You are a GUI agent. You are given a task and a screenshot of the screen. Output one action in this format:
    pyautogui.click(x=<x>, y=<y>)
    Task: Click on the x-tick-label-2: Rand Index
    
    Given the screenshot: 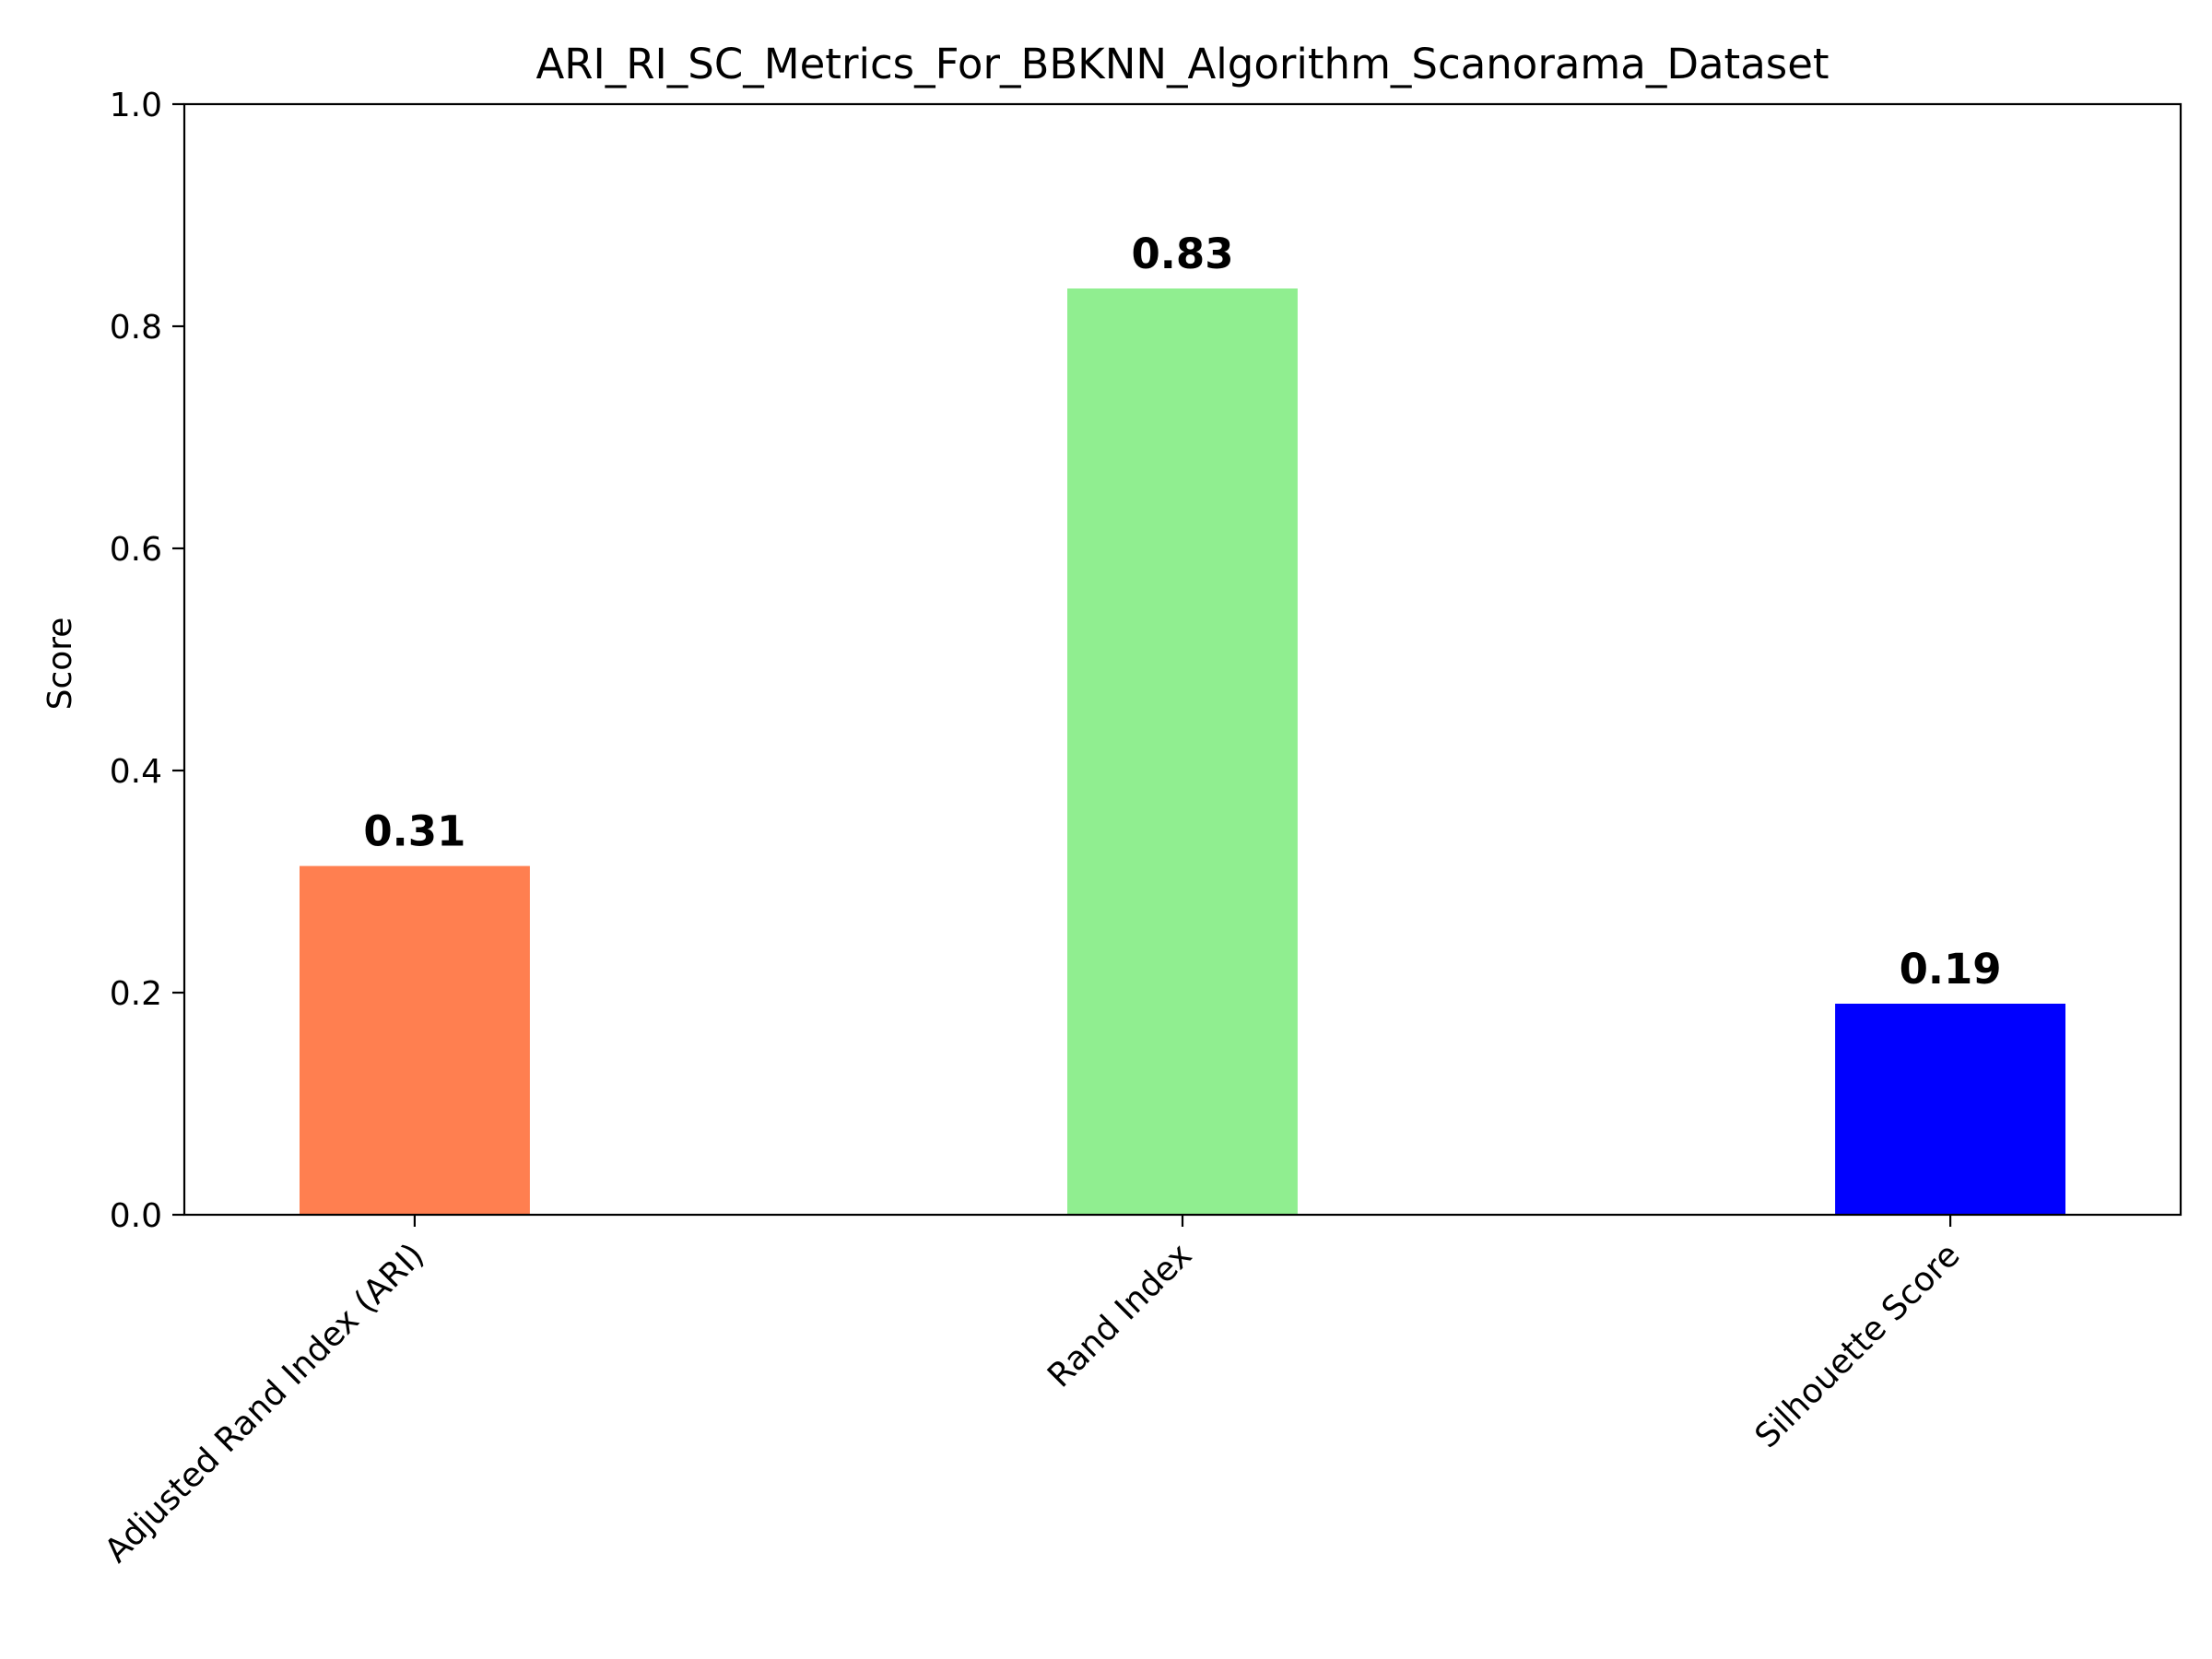 What is the action you would take?
    pyautogui.click(x=1120, y=1315)
    